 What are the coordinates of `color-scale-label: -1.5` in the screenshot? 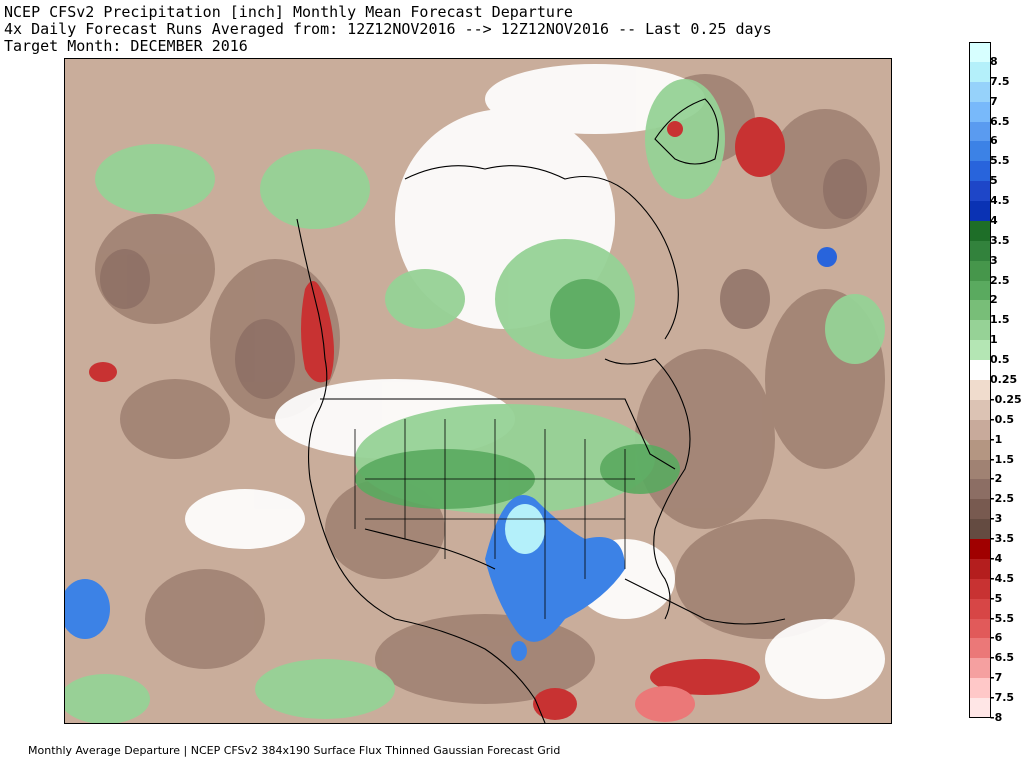 It's located at (1002, 459).